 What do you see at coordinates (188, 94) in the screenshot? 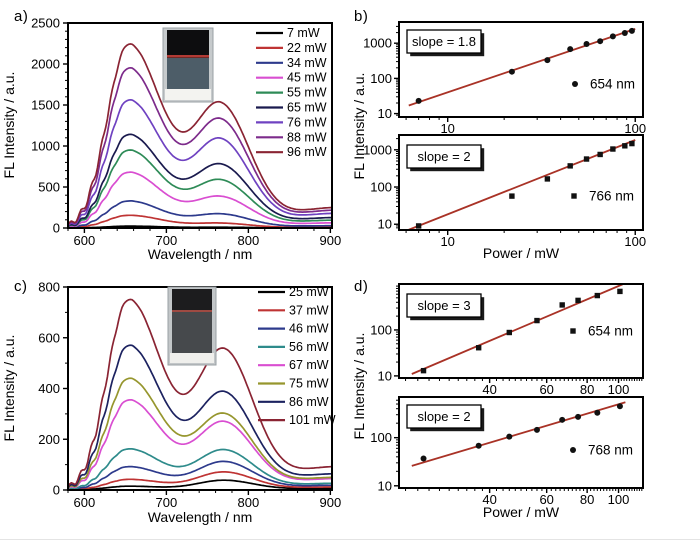
I see `cuvette-base` at bounding box center [188, 94].